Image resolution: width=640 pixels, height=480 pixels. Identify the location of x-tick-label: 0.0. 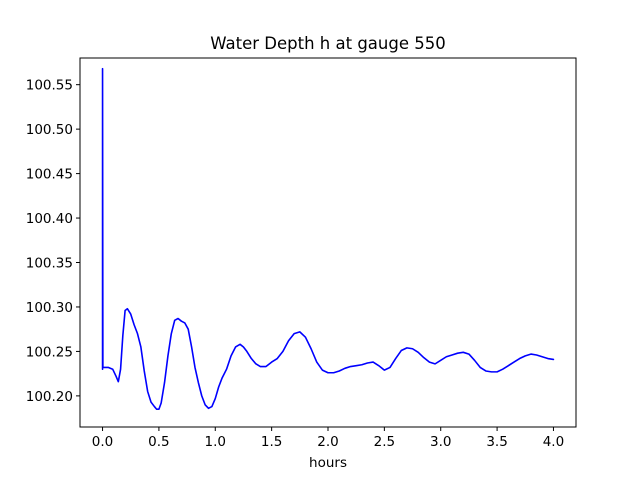
(102, 442).